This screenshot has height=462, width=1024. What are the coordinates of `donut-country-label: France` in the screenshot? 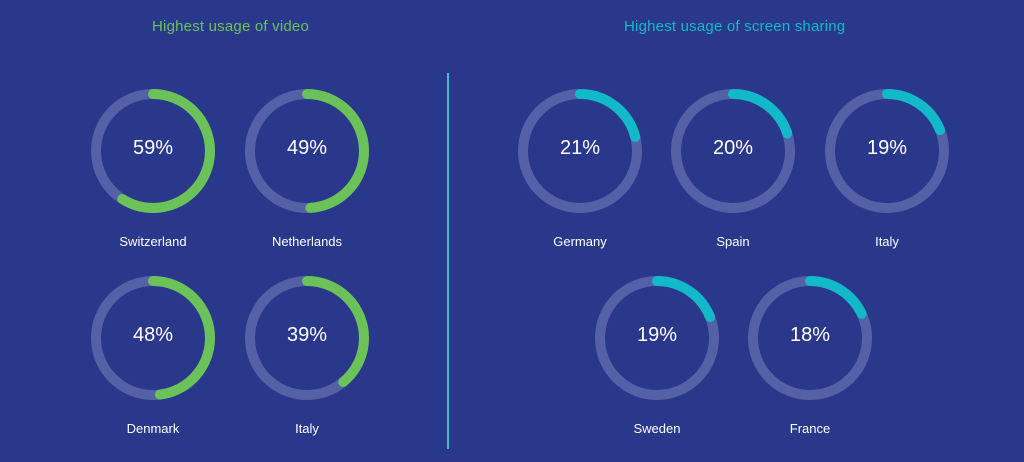 It's located at (810, 428).